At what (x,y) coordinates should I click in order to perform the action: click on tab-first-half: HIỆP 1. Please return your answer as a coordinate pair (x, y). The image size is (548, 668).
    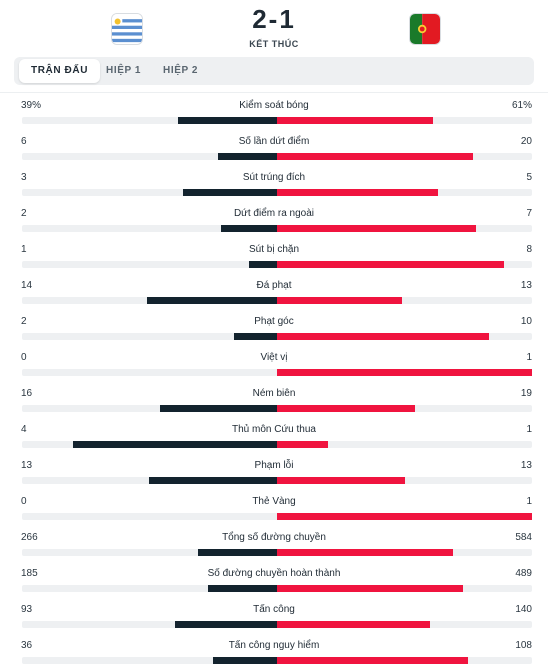
    Looking at the image, I should click on (124, 70).